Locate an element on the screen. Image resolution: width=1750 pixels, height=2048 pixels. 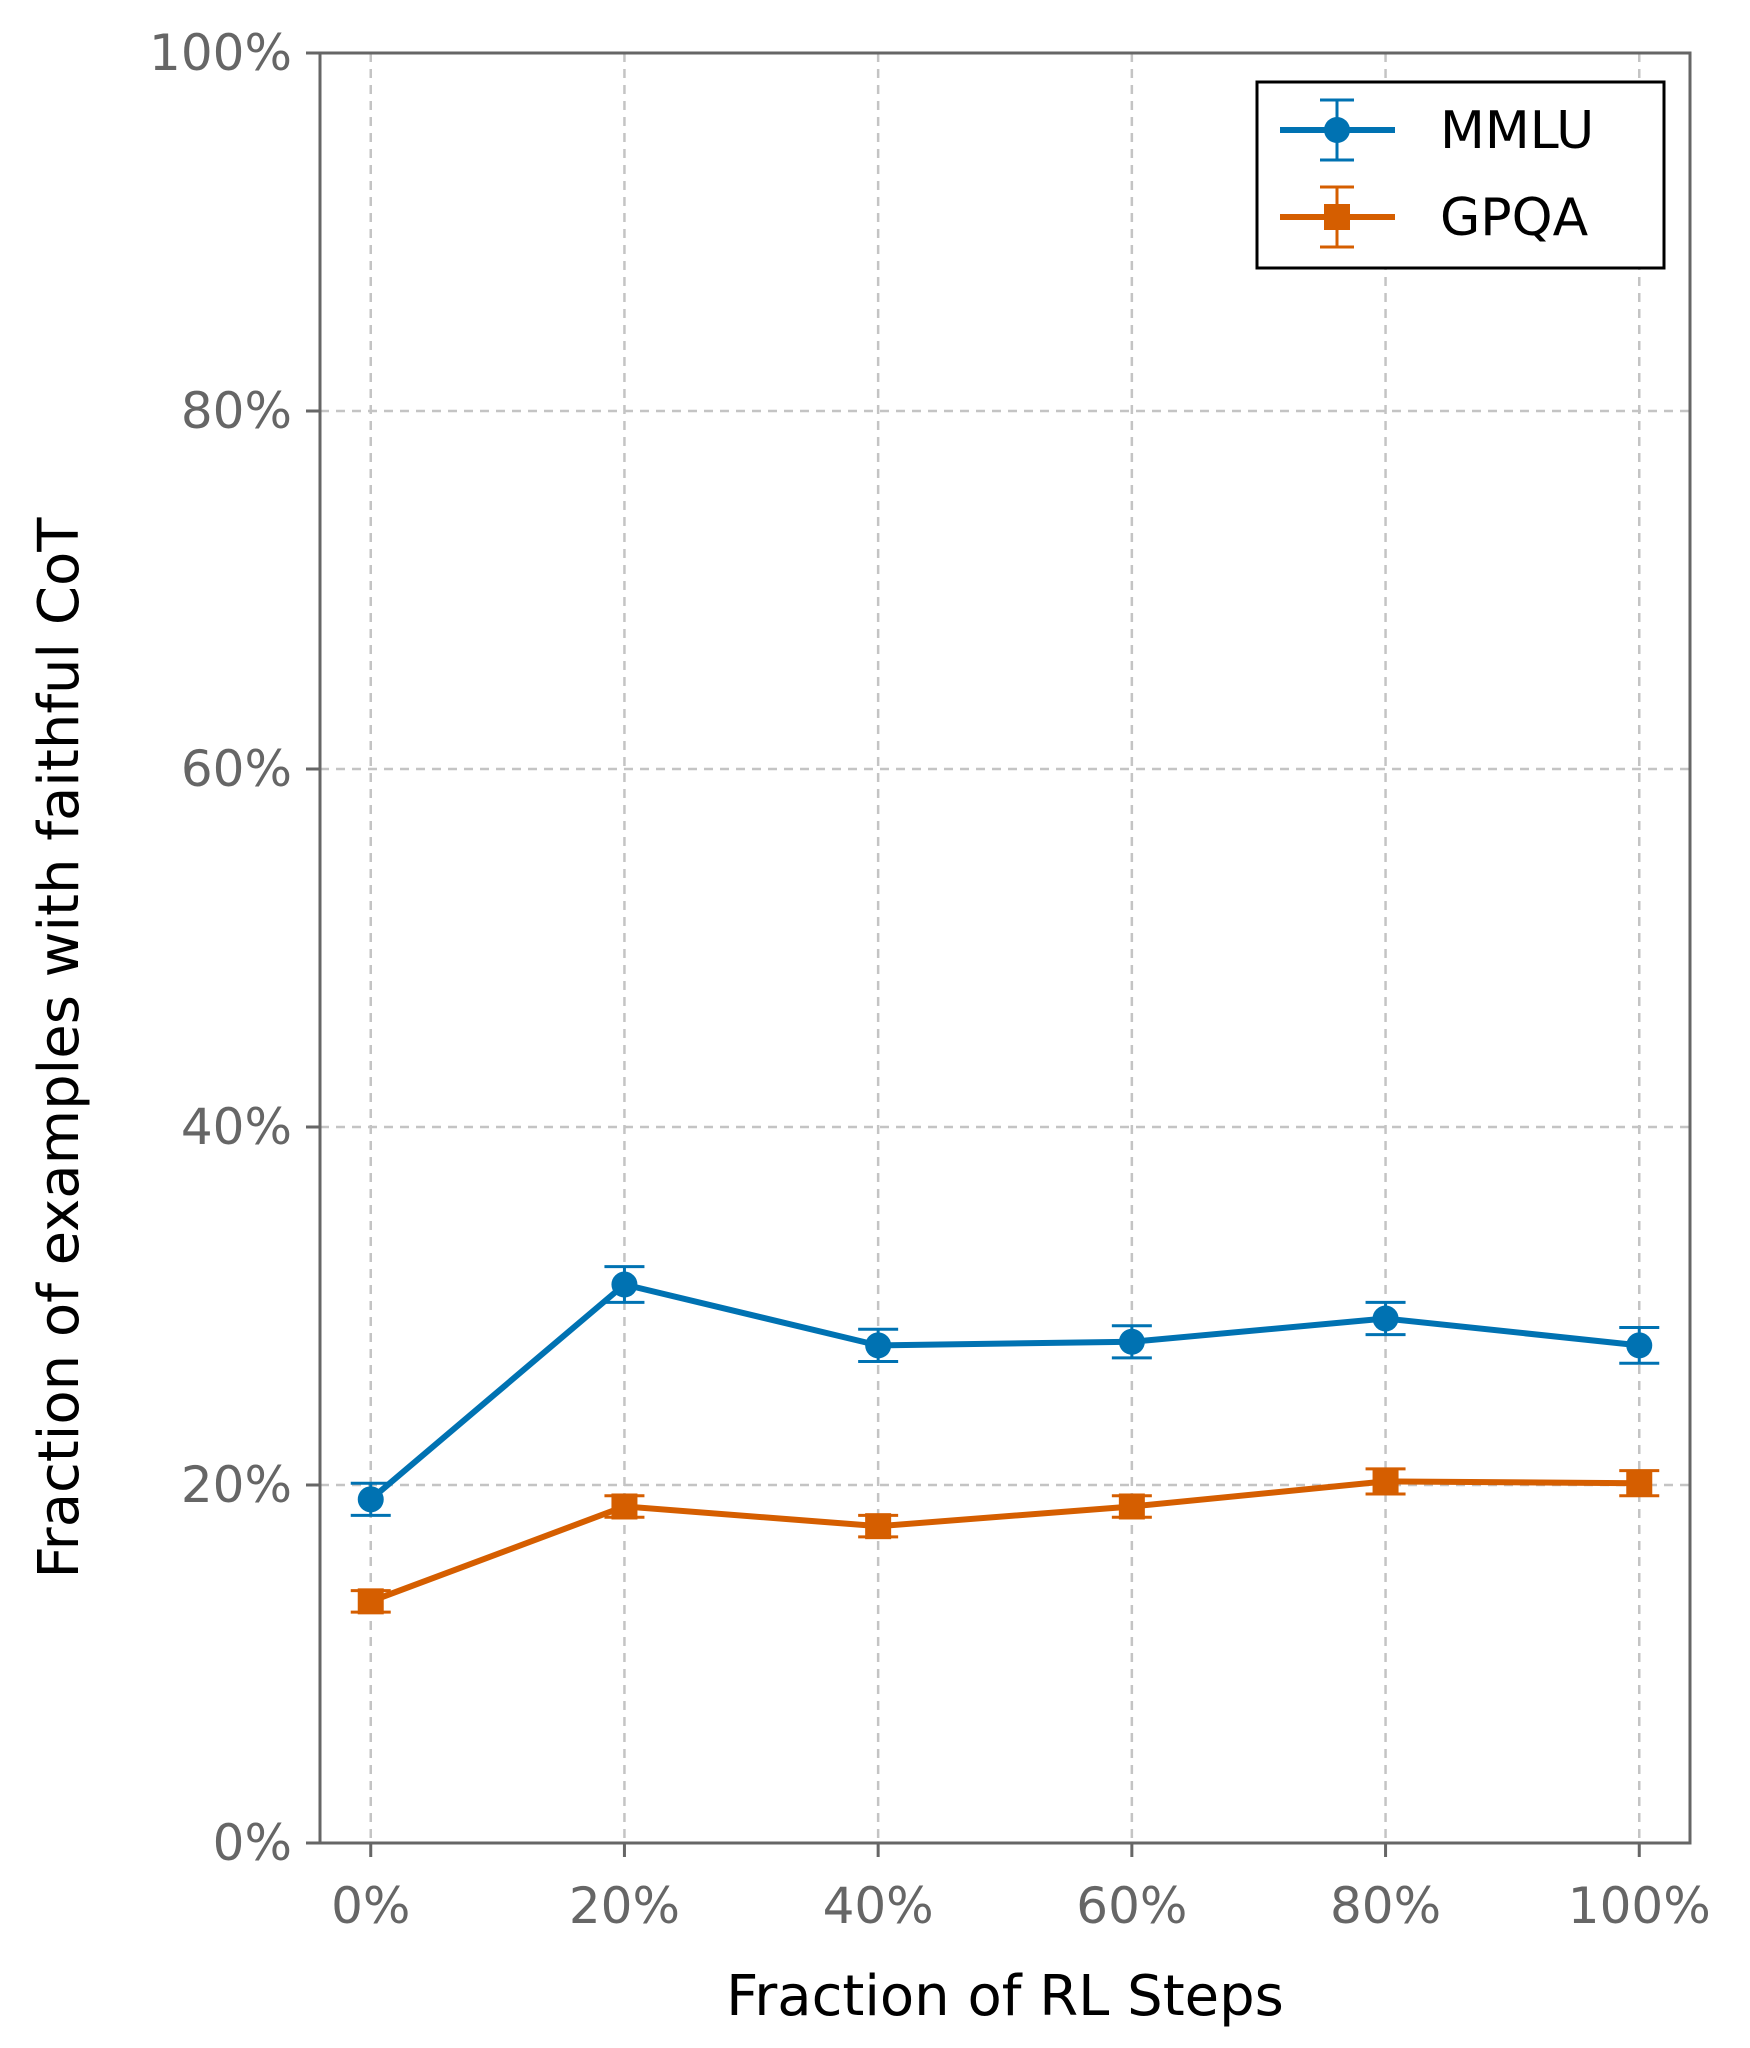
y-axis-title: Fraction of examples with faithful CoT is located at coordinates (59, 1048).